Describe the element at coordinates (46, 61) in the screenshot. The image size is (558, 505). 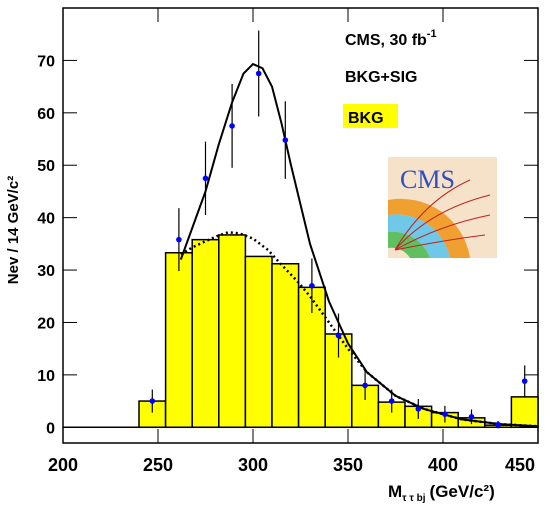
I see `y-tick-label: 70` at that location.